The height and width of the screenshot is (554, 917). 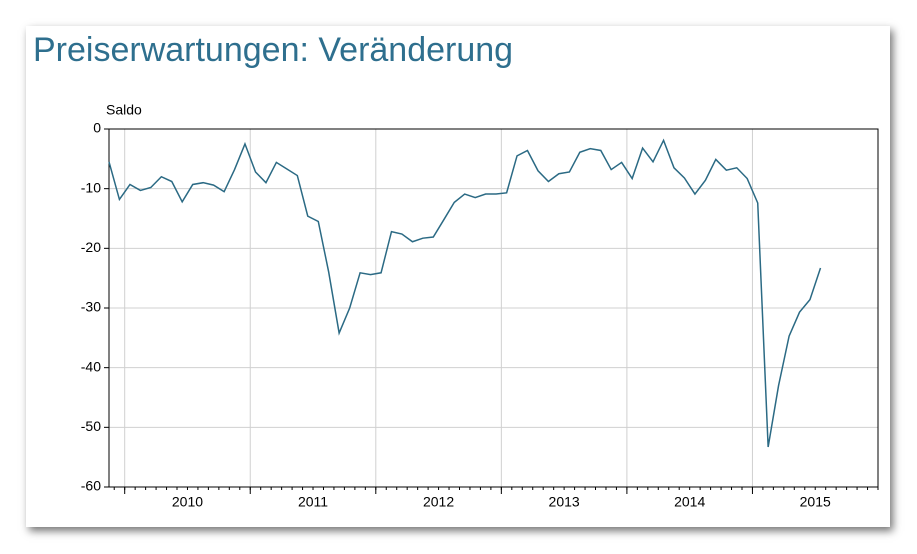 What do you see at coordinates (187, 502) in the screenshot?
I see `x-tick-label: 2010` at bounding box center [187, 502].